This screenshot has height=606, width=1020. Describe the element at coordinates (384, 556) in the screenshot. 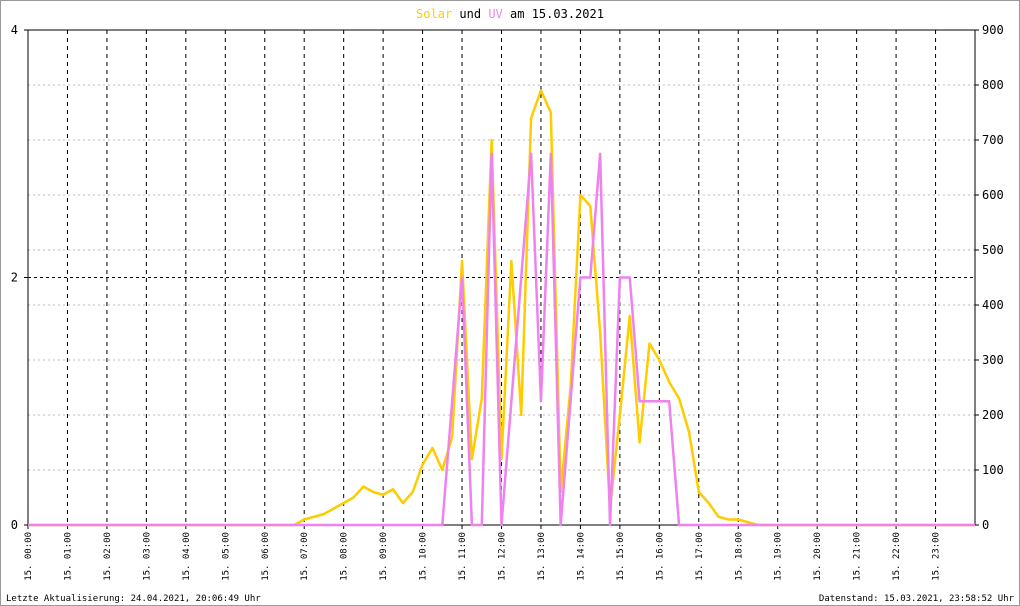

I see `x-tick-label: 15. 09:00` at that location.